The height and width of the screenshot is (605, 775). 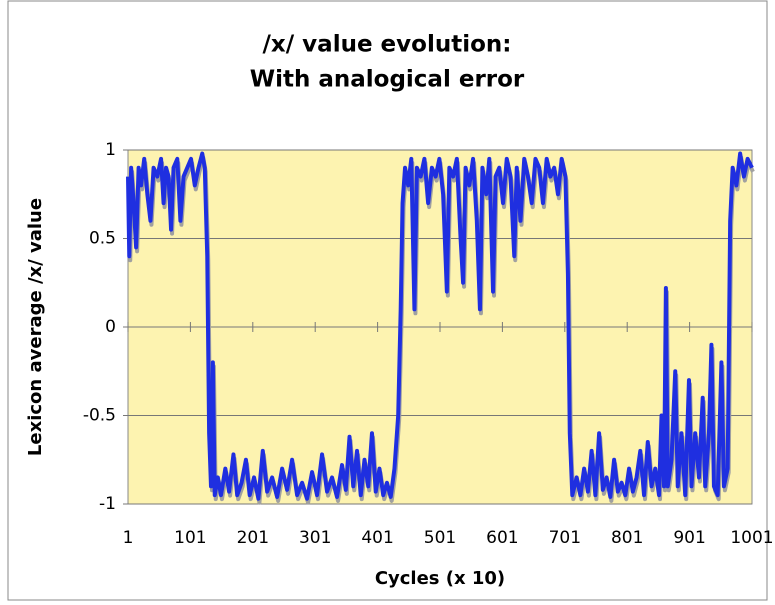 What do you see at coordinates (102, 239) in the screenshot?
I see `y-tick-label: 0.5` at bounding box center [102, 239].